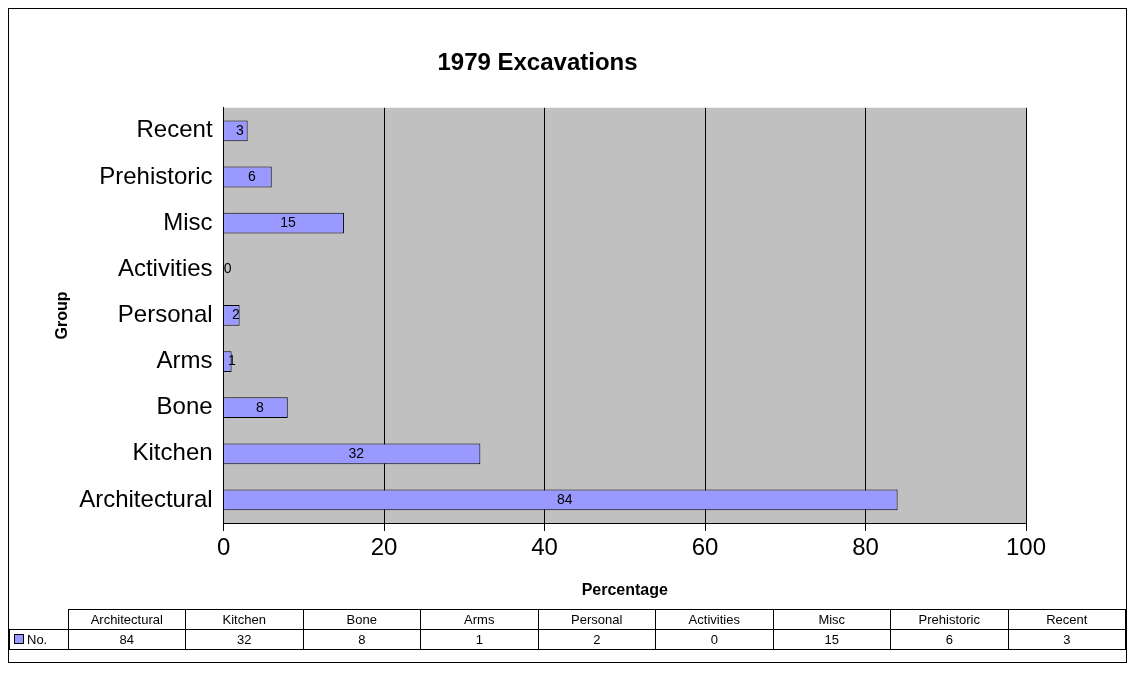 The image size is (1135, 688). I want to click on category-label: Recent, so click(1067, 619).